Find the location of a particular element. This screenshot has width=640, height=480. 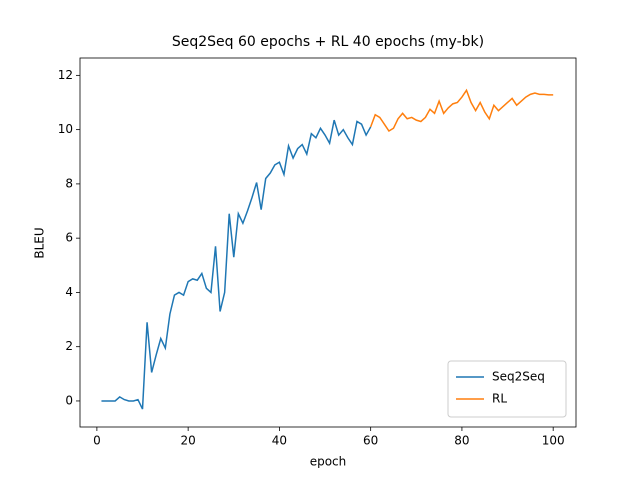

y-tick-label: 12 is located at coordinates (65, 75).